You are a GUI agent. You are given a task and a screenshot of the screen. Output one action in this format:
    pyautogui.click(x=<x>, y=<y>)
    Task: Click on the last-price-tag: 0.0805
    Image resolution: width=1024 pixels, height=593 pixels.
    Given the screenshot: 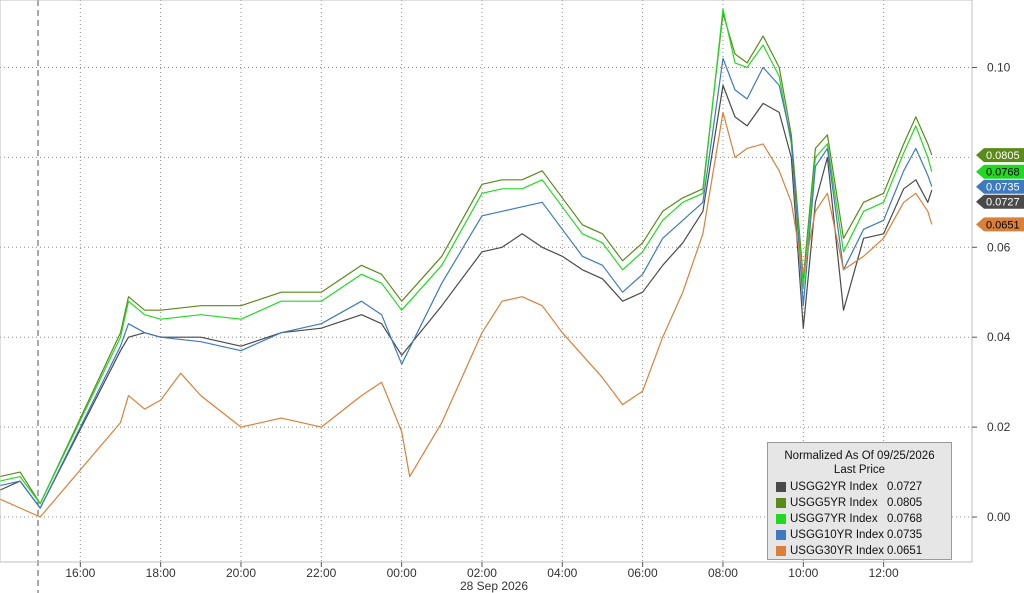 What is the action you would take?
    pyautogui.click(x=1000, y=155)
    